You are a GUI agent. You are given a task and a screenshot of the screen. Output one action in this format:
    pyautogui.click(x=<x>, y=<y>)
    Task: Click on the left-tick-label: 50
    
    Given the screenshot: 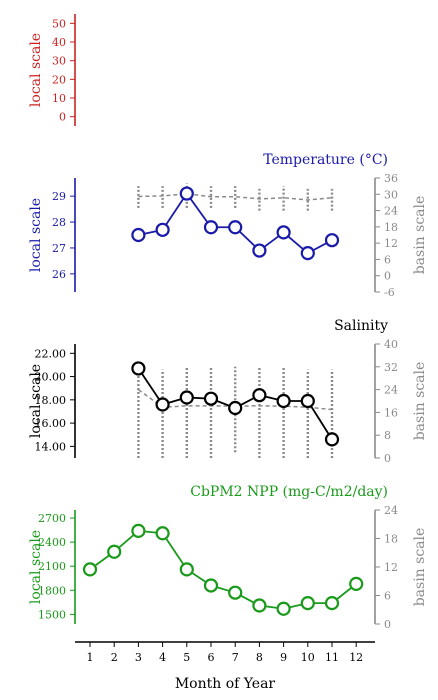 What is the action you would take?
    pyautogui.click(x=59, y=23)
    